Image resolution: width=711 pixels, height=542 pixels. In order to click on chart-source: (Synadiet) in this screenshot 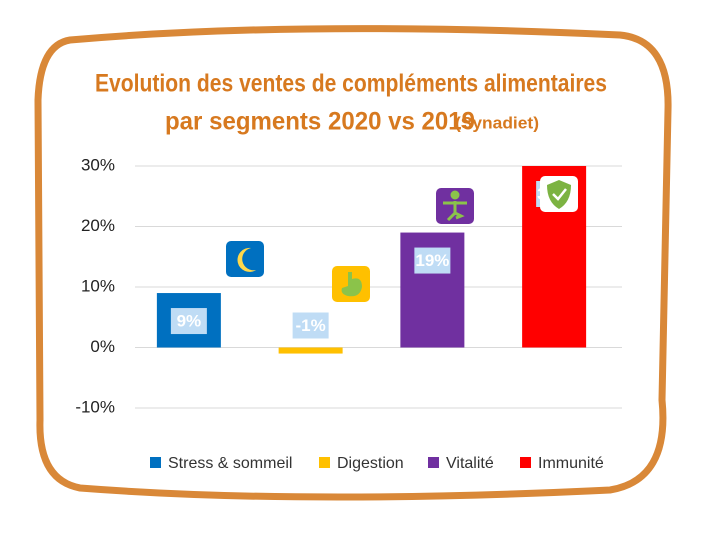, I will do `click(497, 122)`.